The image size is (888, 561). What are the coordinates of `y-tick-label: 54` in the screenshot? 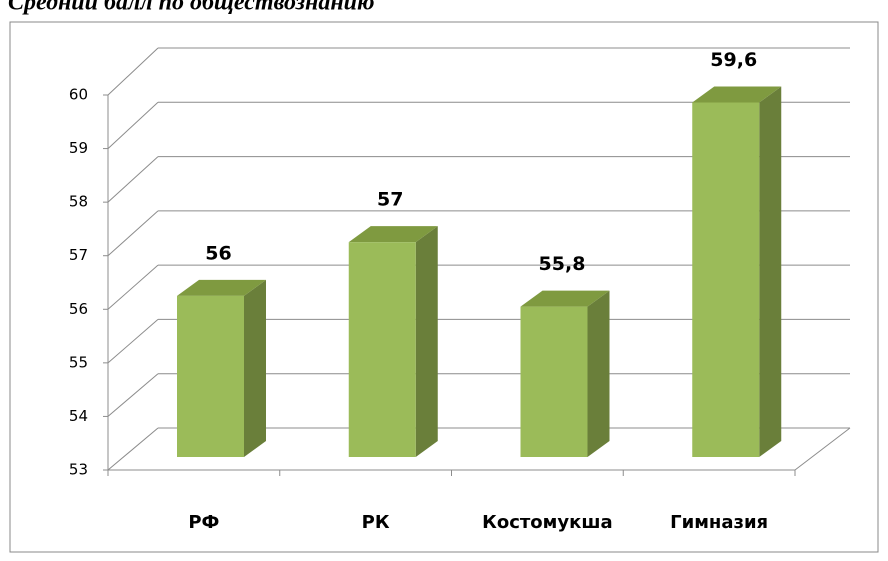 It's located at (78, 416).